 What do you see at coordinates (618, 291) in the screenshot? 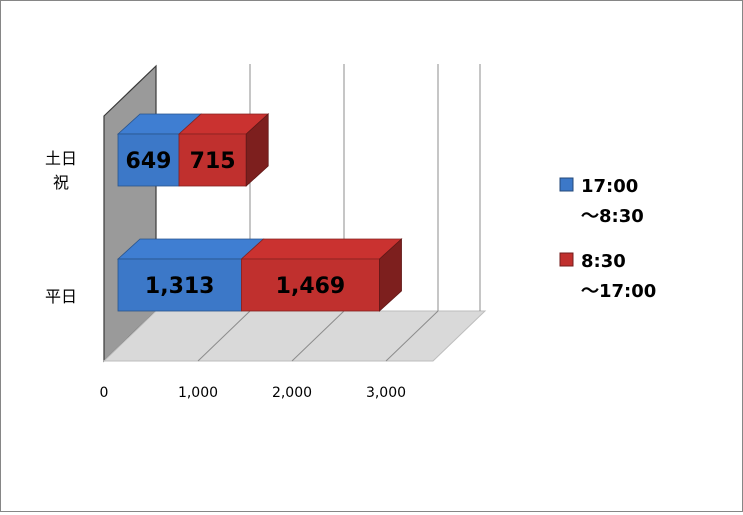
I see `legend-label-line: ～17:00` at bounding box center [618, 291].